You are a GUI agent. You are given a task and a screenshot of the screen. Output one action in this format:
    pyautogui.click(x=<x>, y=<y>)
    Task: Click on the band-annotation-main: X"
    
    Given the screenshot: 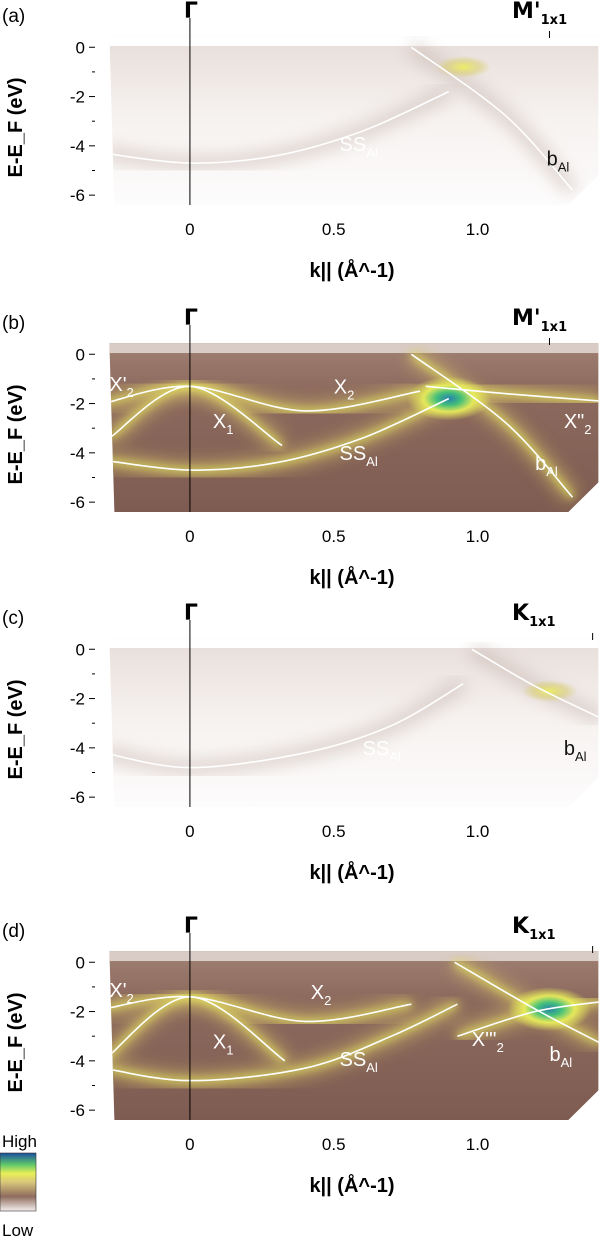 What is the action you would take?
    pyautogui.click(x=574, y=422)
    